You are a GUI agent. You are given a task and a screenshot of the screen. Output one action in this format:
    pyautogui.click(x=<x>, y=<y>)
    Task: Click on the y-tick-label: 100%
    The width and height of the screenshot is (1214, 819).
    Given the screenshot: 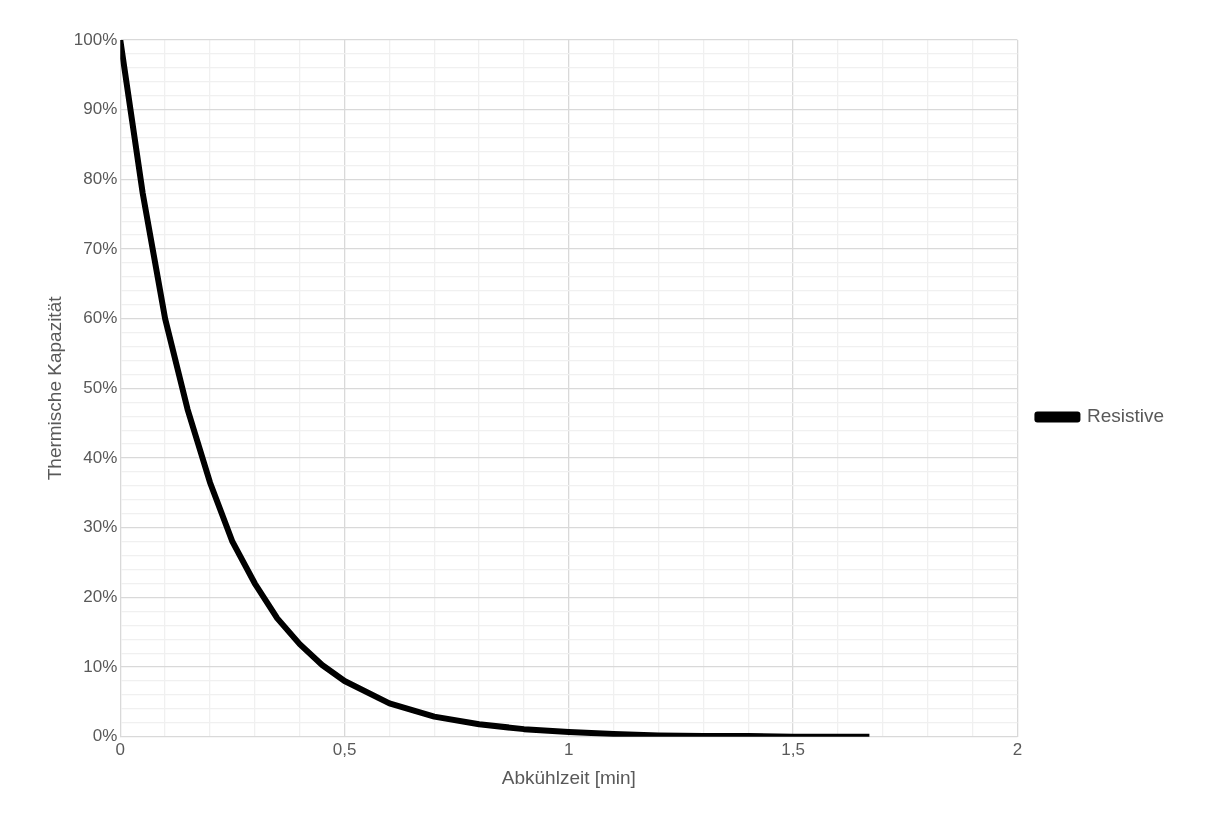 What is the action you would take?
    pyautogui.click(x=95, y=39)
    